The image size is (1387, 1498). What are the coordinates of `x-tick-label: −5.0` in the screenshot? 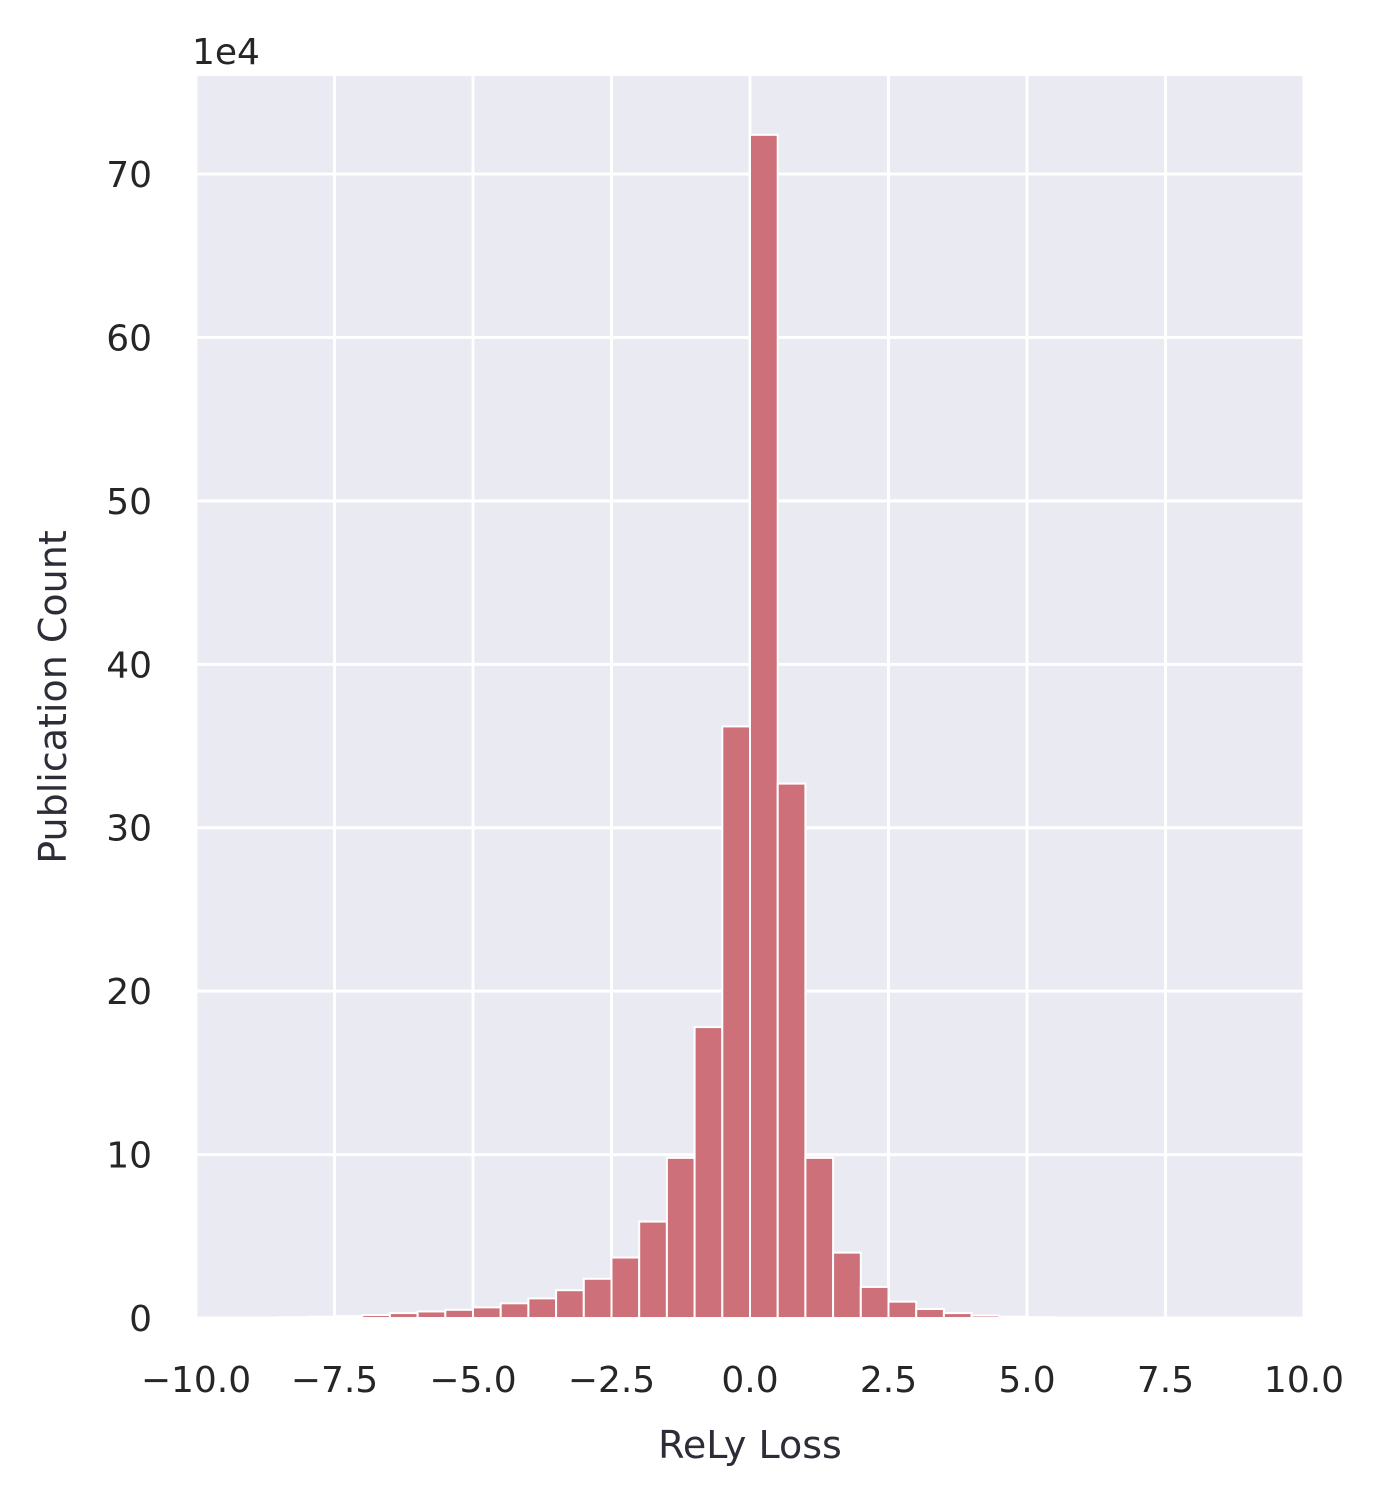 It's located at (472, 1380).